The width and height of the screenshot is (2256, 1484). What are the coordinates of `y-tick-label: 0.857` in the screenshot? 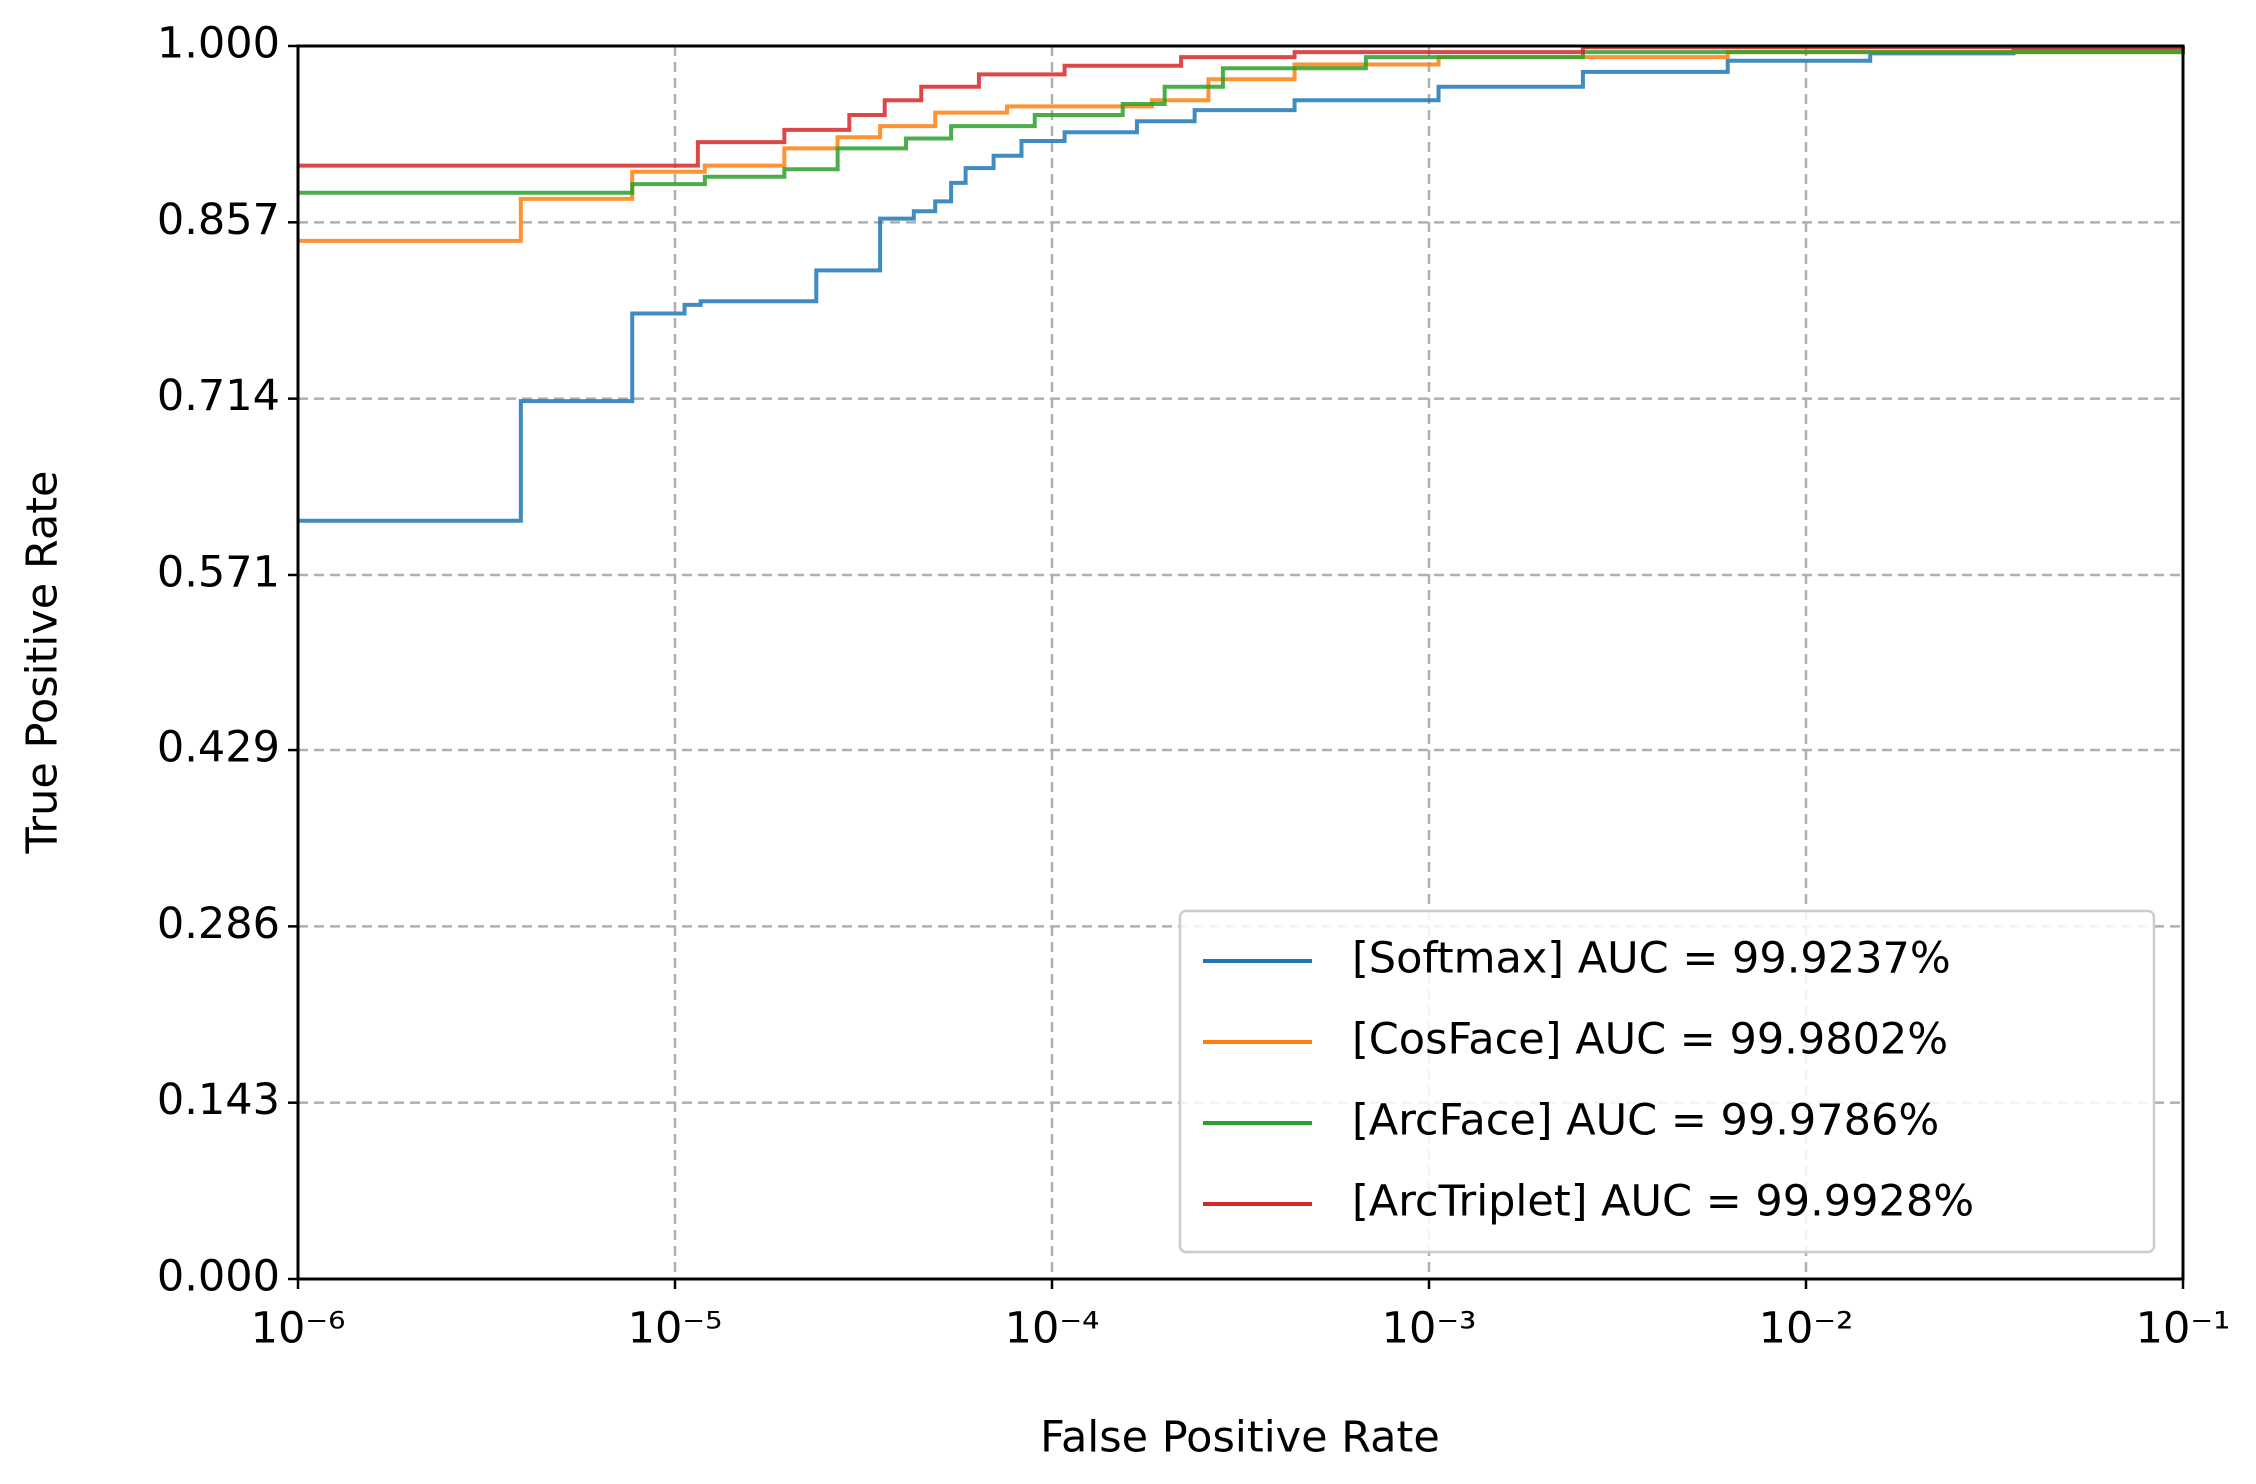 It's located at (218, 220).